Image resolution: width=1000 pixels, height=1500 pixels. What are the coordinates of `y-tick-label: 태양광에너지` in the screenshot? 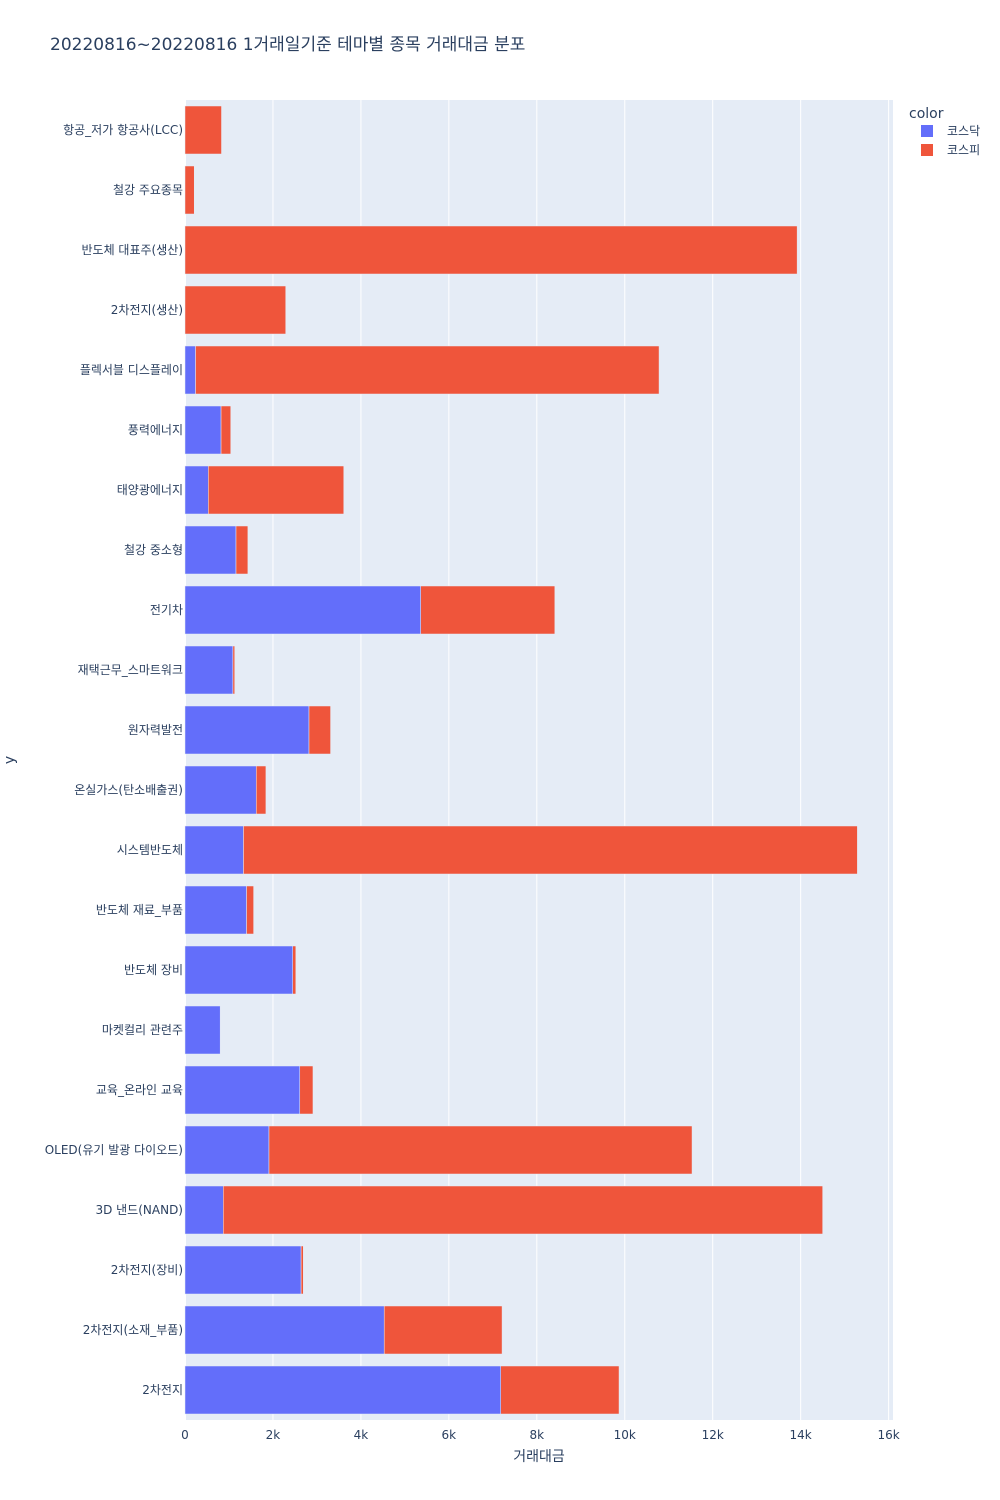 It's located at (150, 490).